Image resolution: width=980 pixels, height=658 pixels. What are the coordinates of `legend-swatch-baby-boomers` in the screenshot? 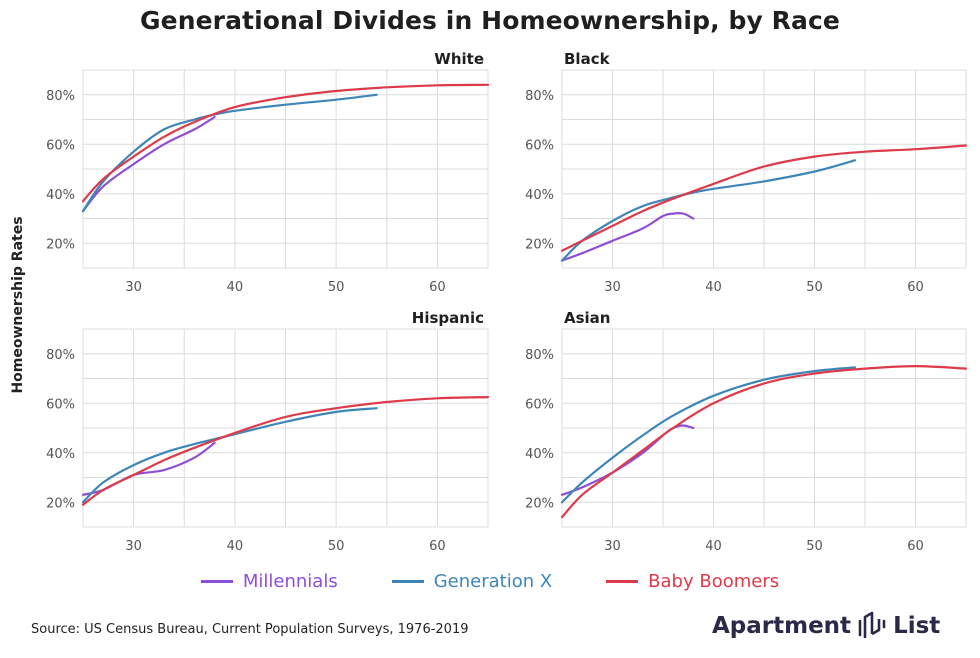 It's located at (622, 581).